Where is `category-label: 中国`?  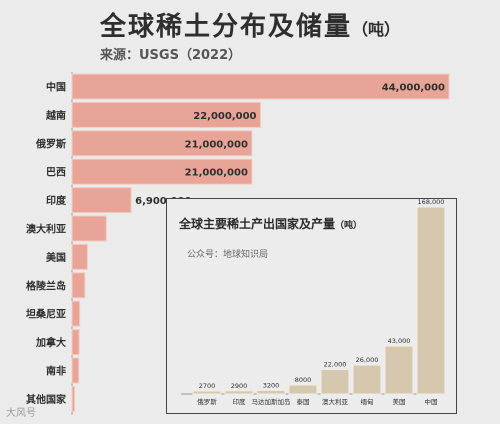 category-label: 中国 is located at coordinates (56, 87).